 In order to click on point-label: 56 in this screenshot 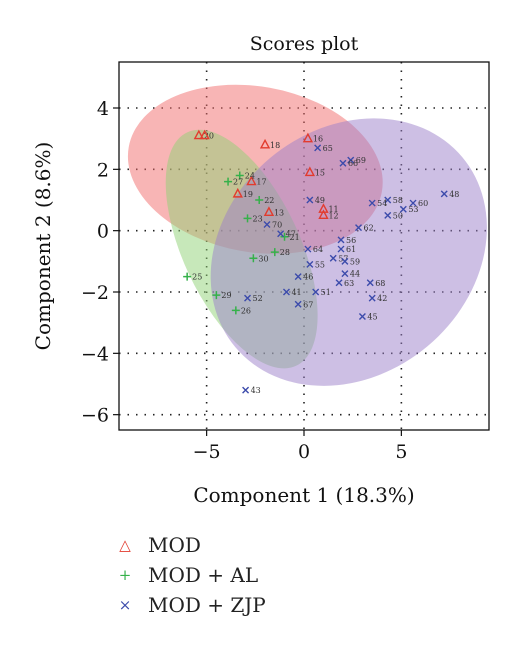, I will do `click(351, 240)`.